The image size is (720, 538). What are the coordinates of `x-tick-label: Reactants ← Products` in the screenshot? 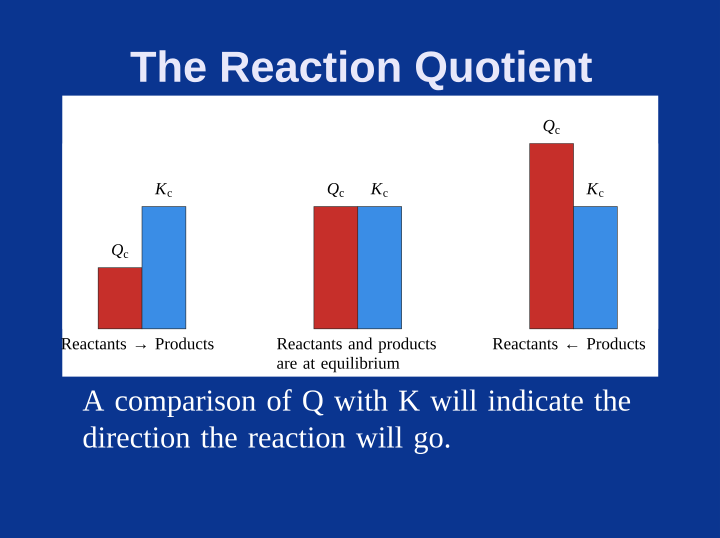 It's located at (569, 343).